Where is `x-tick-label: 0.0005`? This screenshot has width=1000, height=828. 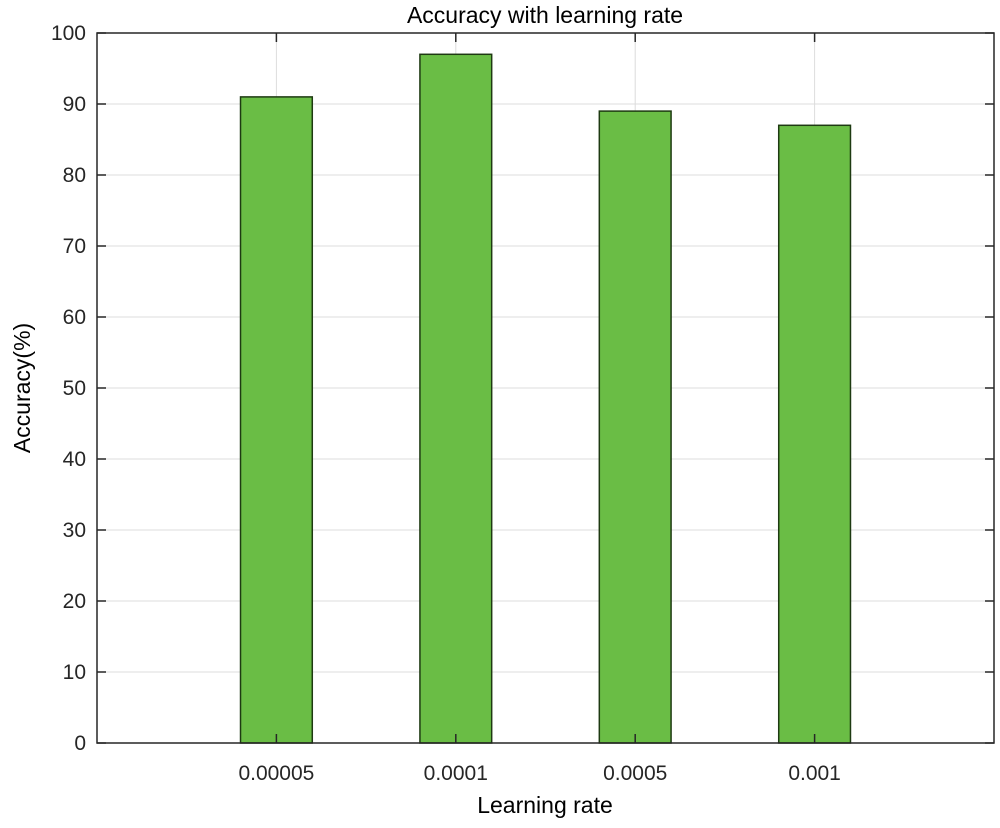
x-tick-label: 0.0005 is located at coordinates (635, 773).